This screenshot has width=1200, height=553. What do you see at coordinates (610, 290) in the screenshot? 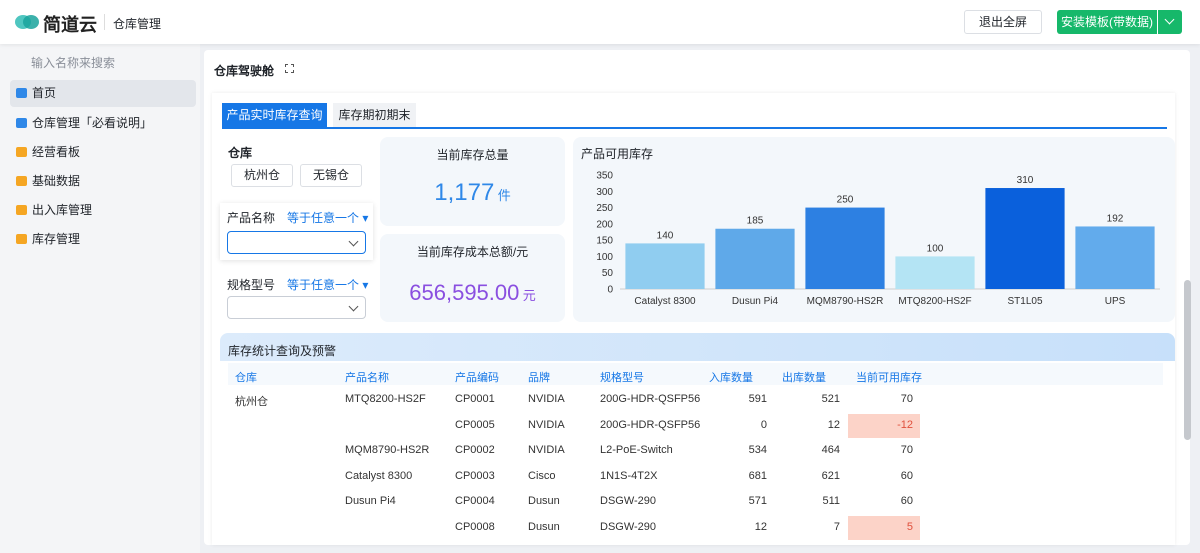
I see `y-tick-label: 0` at bounding box center [610, 290].